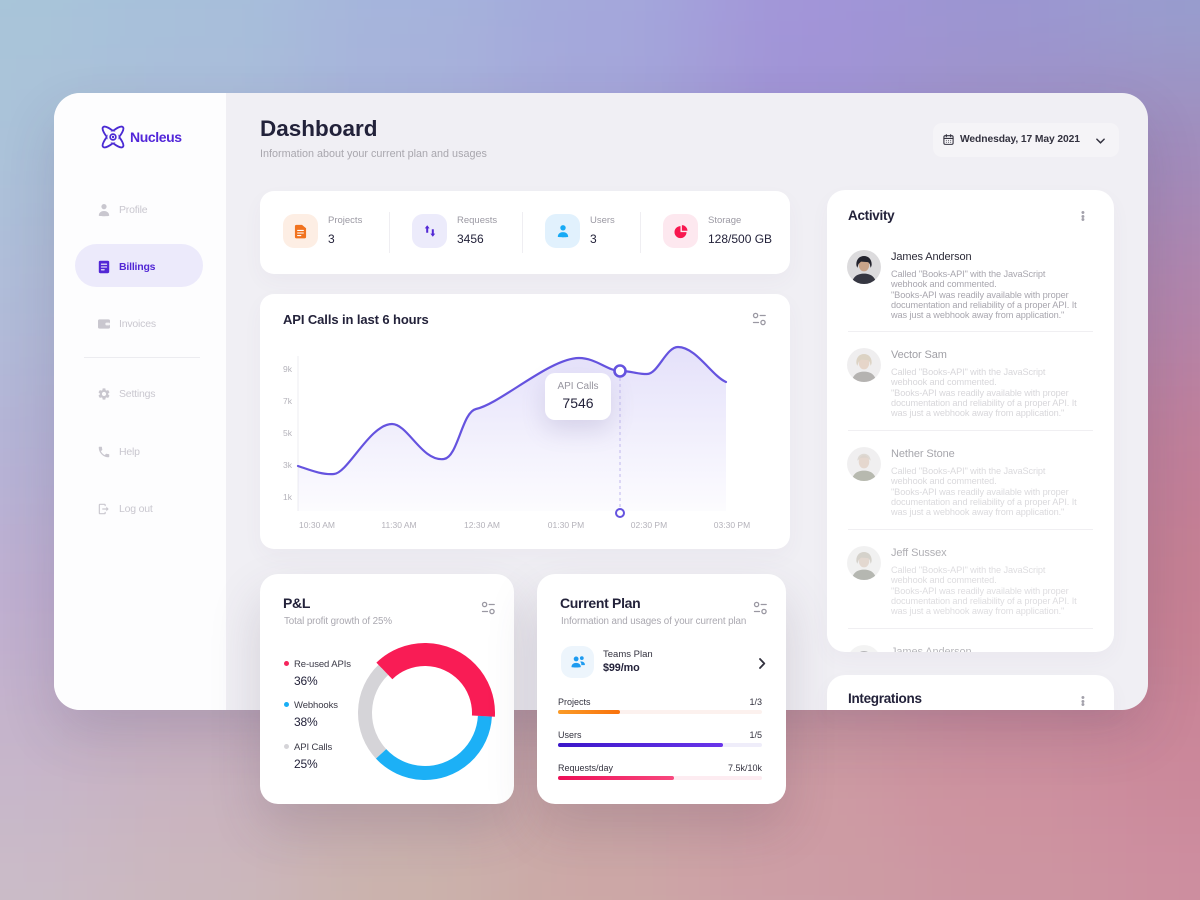 The width and height of the screenshot is (1200, 900). What do you see at coordinates (649, 525) in the screenshot?
I see `svg-text: 02:30 PM` at bounding box center [649, 525].